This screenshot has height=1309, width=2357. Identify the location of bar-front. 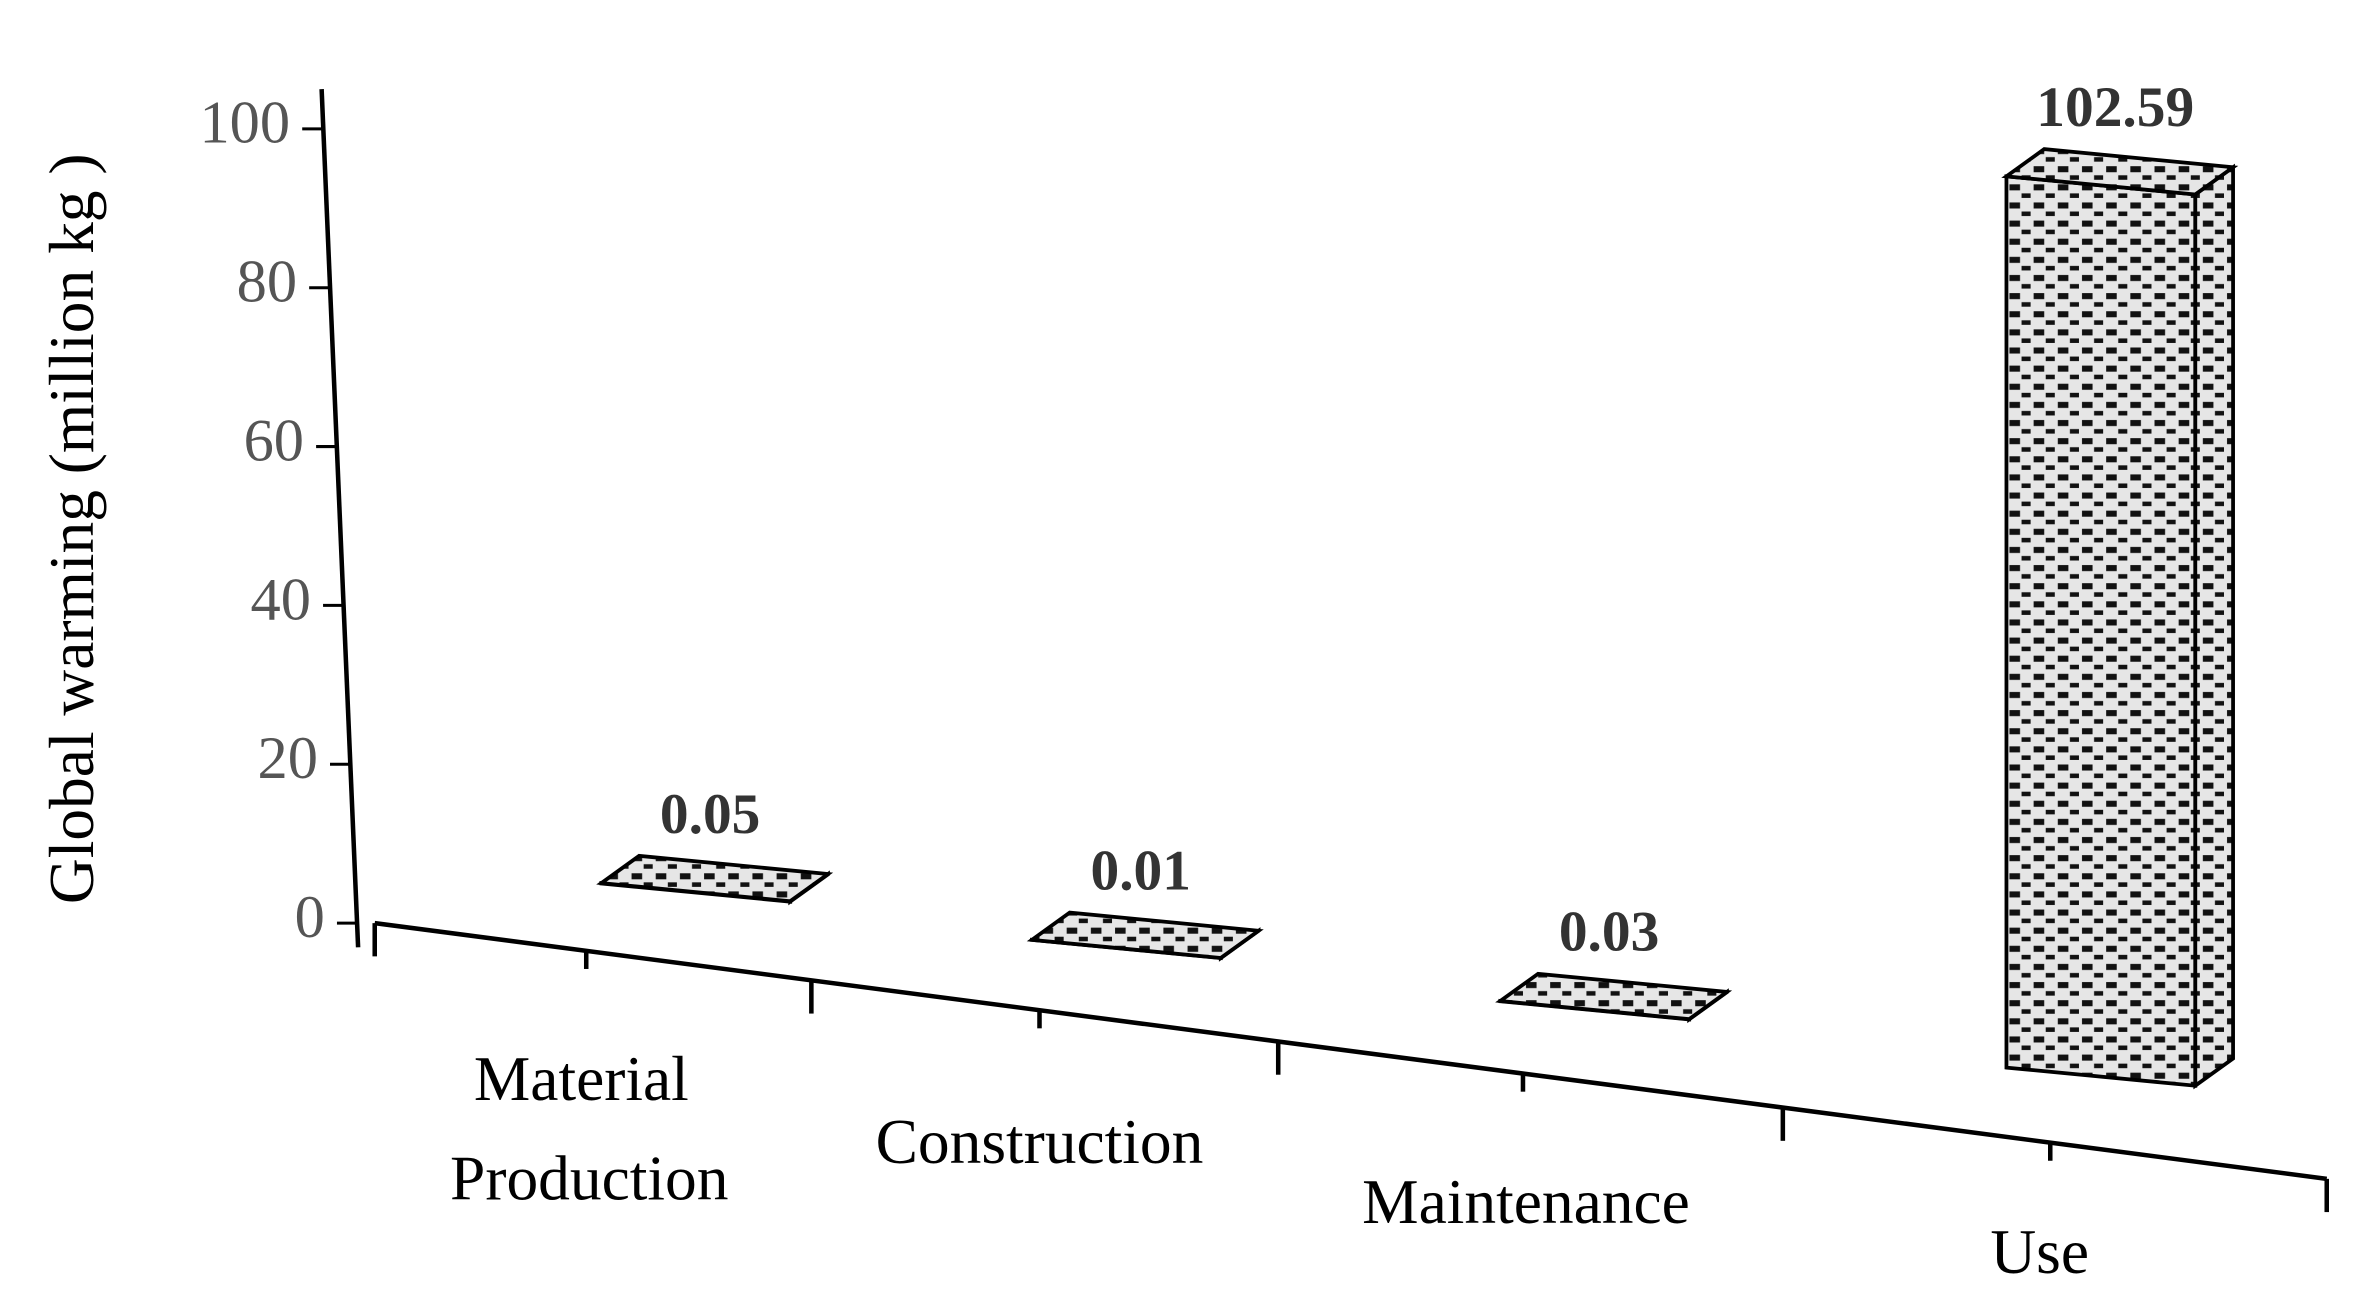
(2101, 631).